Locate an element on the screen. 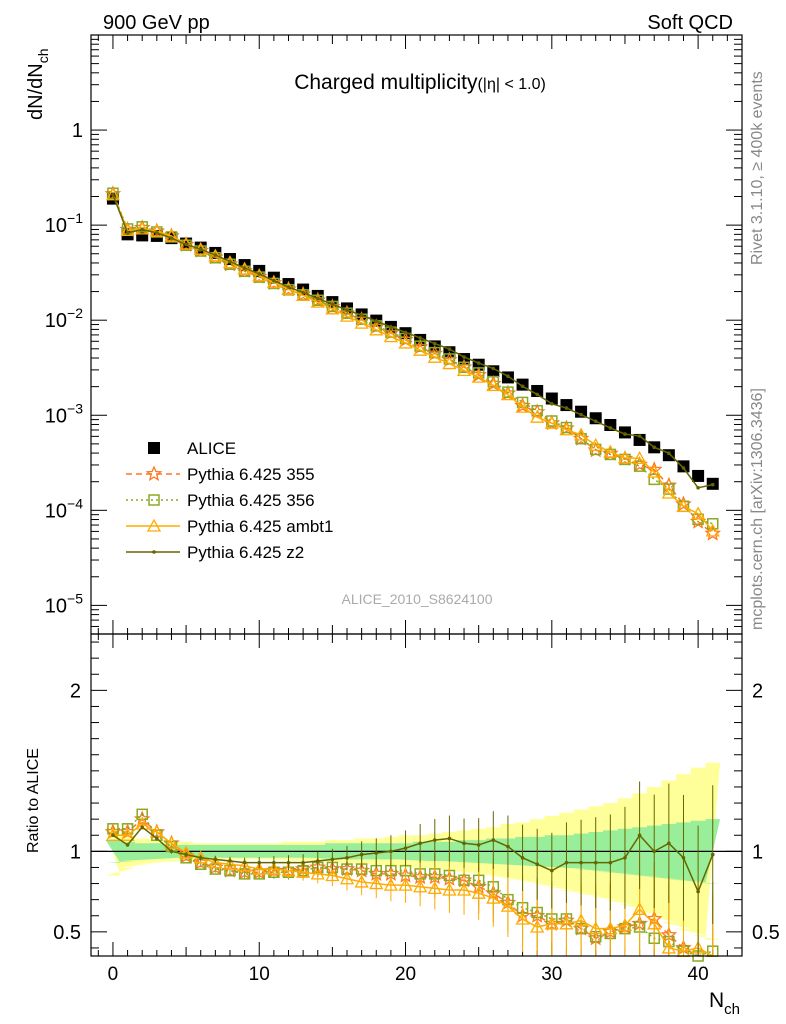 Image resolution: width=786 pixels, height=1024 pixels. main-ylabel: dN/dNch is located at coordinates (38, 85).